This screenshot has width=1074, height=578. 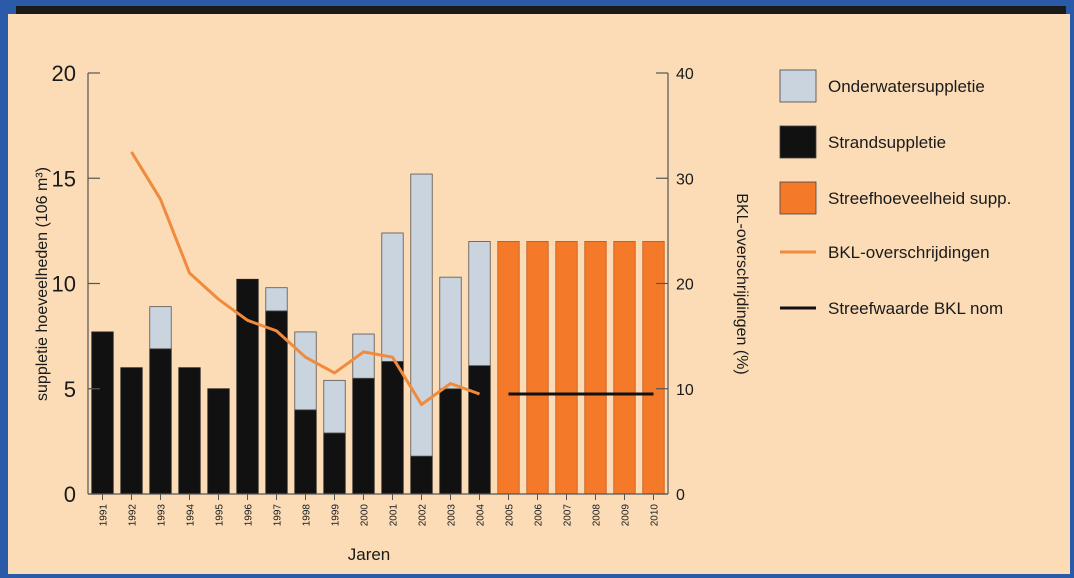 I want to click on bar-streefhoeveelheid-2010, so click(x=653, y=367).